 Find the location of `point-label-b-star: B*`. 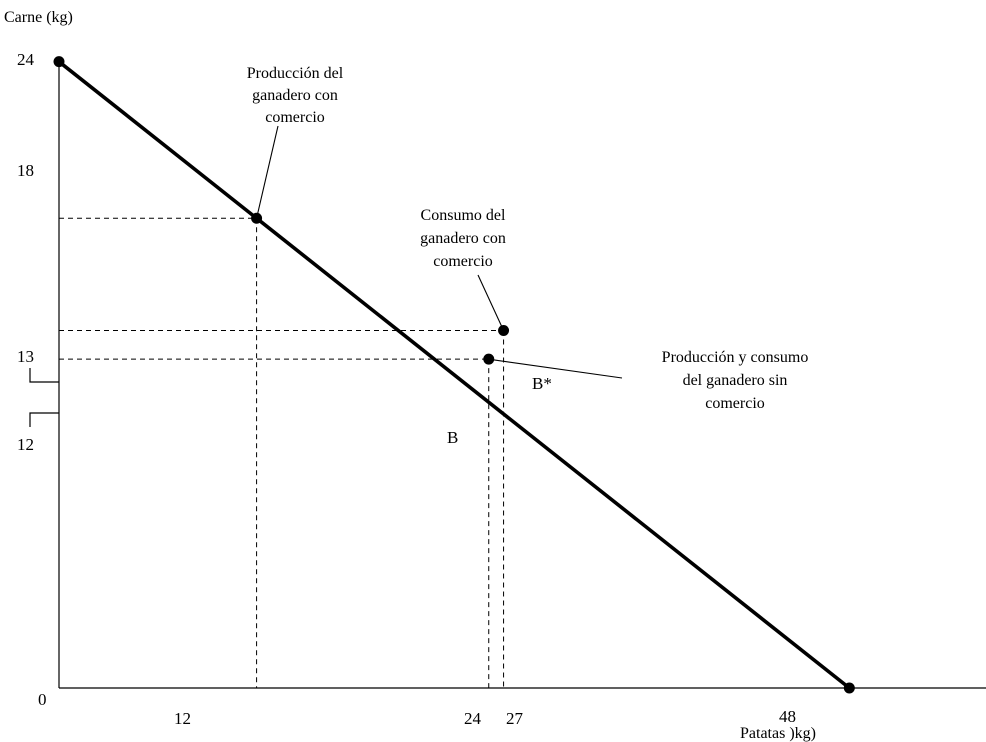

point-label-b-star: B* is located at coordinates (542, 383).